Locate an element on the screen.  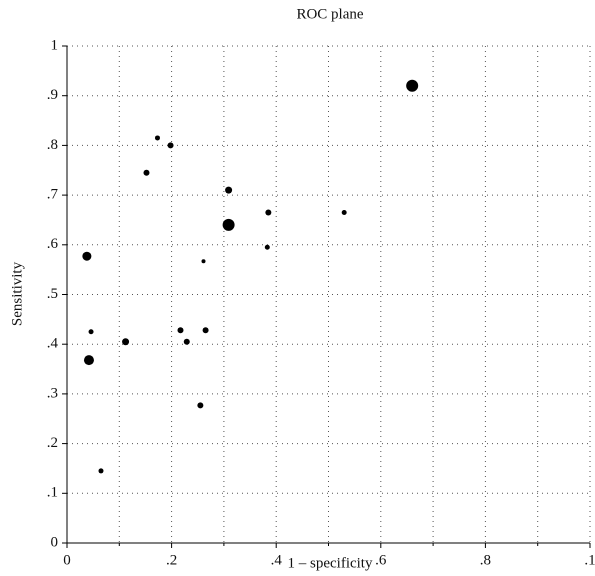
y-axis-label: Sensitivity is located at coordinates (17, 293).